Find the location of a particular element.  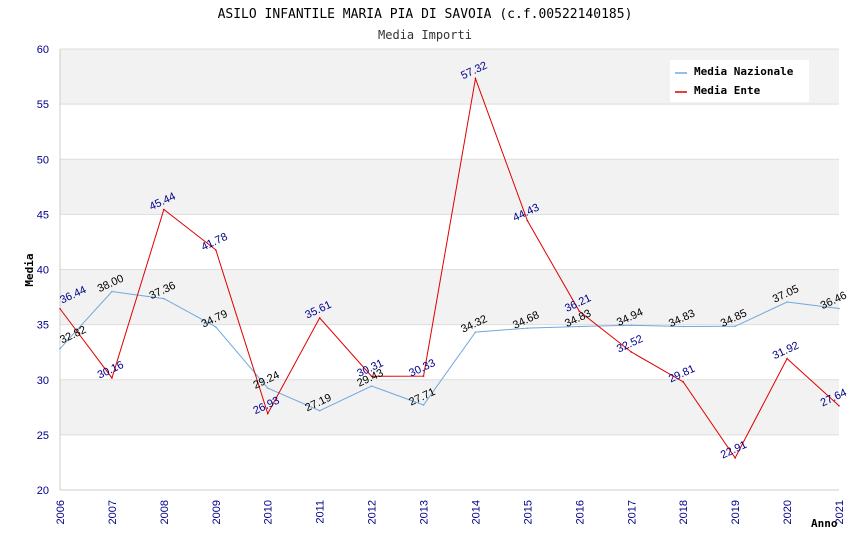

y-axis-label: Media is located at coordinates (29, 269).